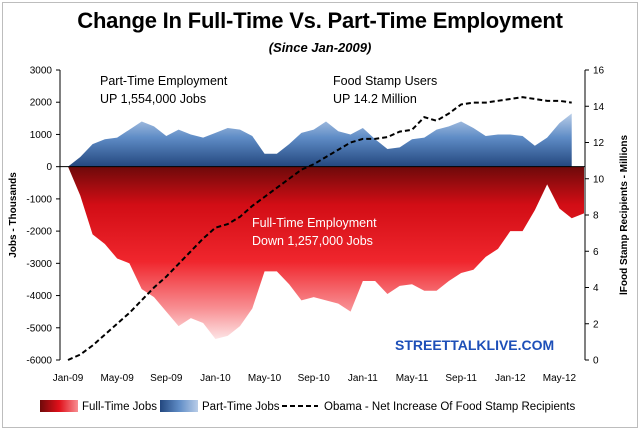  I want to click on legend-label-part-time: Part-Time Jobs, so click(241, 407).